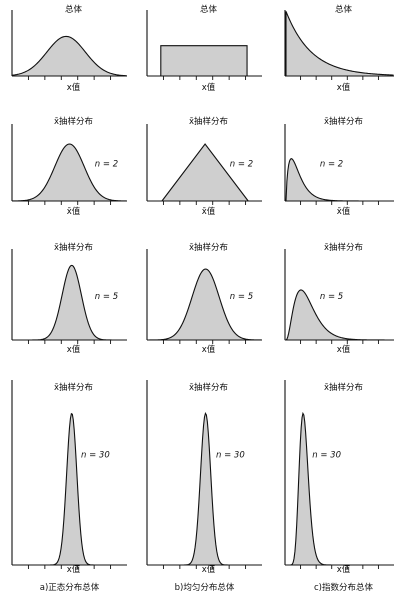 This screenshot has height=598, width=402. I want to click on column-caption: b)均匀分布总体, so click(205, 587).